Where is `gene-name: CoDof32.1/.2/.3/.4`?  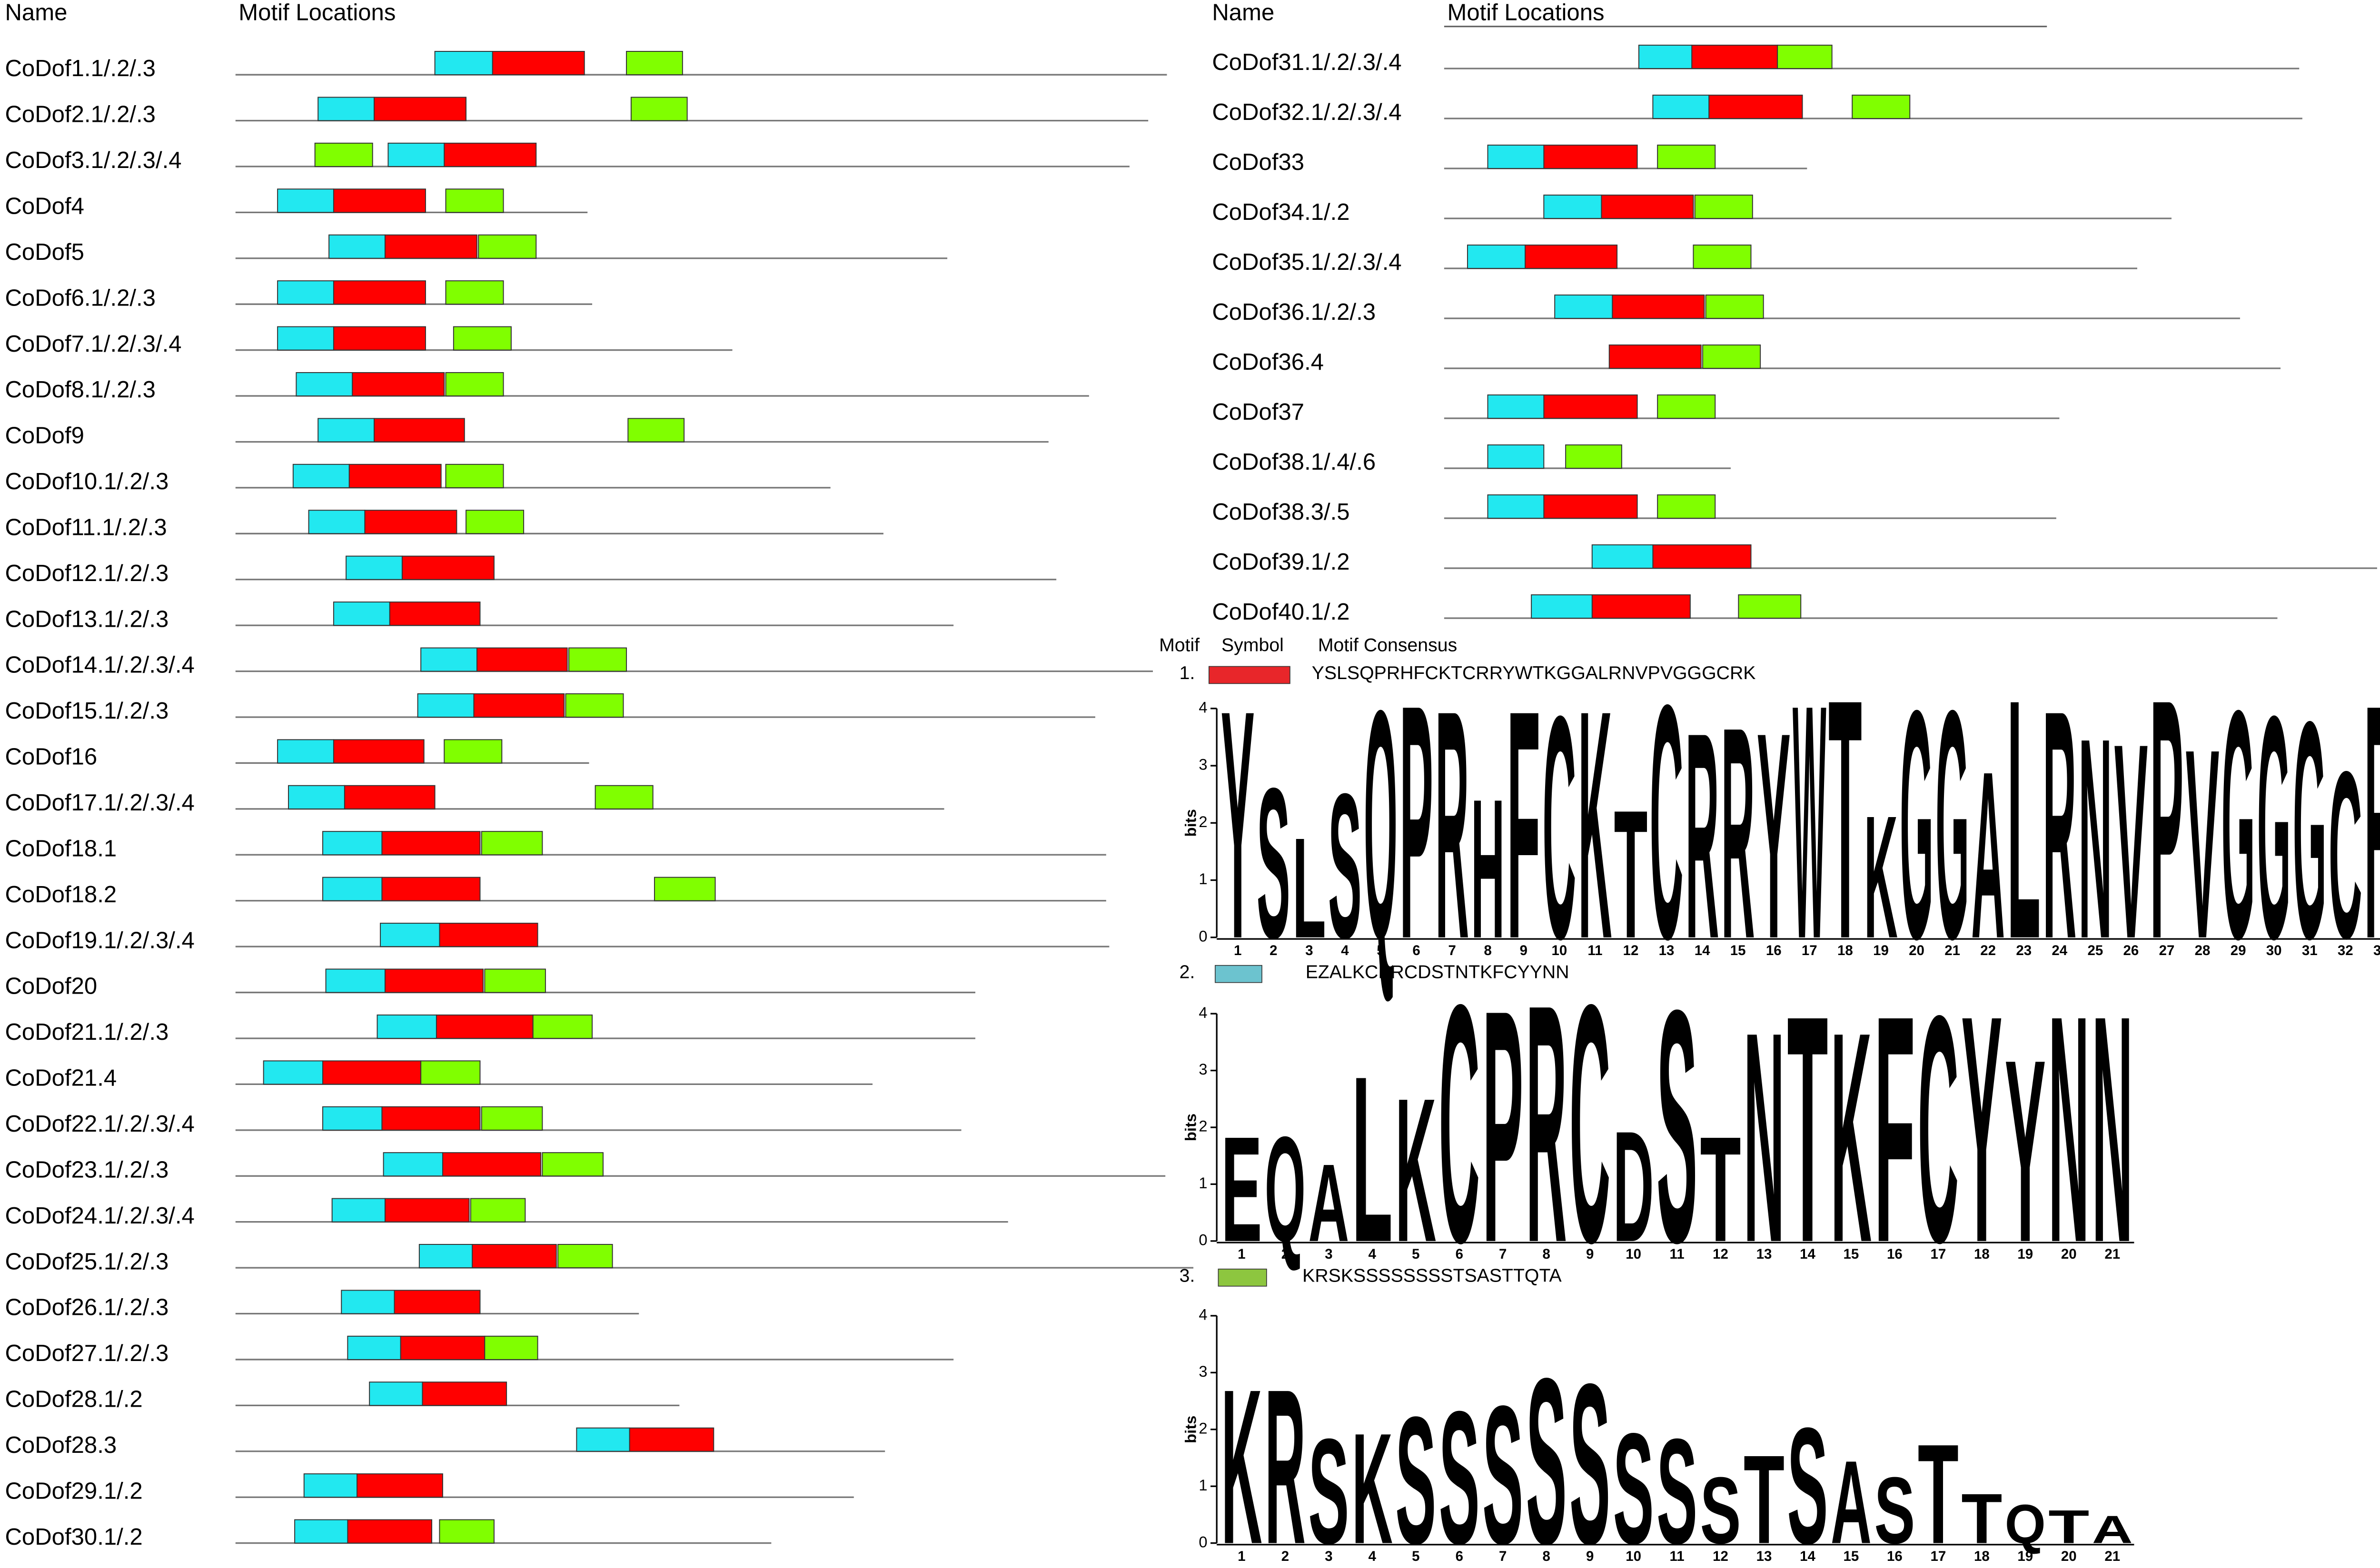 gene-name: CoDof32.1/.2/.3/.4 is located at coordinates (1306, 112).